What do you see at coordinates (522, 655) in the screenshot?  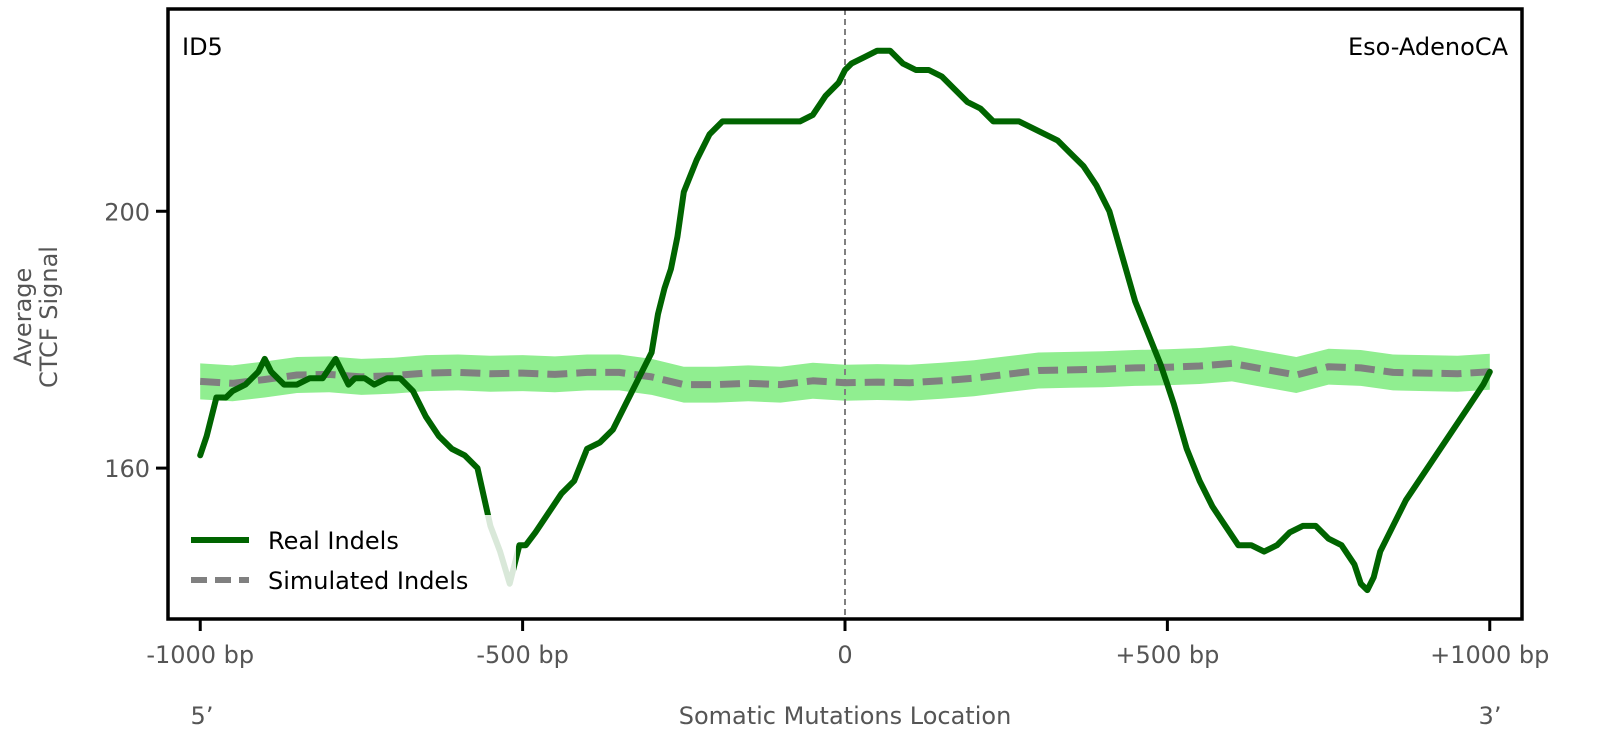 I see `x-tick-label: -500 bp` at bounding box center [522, 655].